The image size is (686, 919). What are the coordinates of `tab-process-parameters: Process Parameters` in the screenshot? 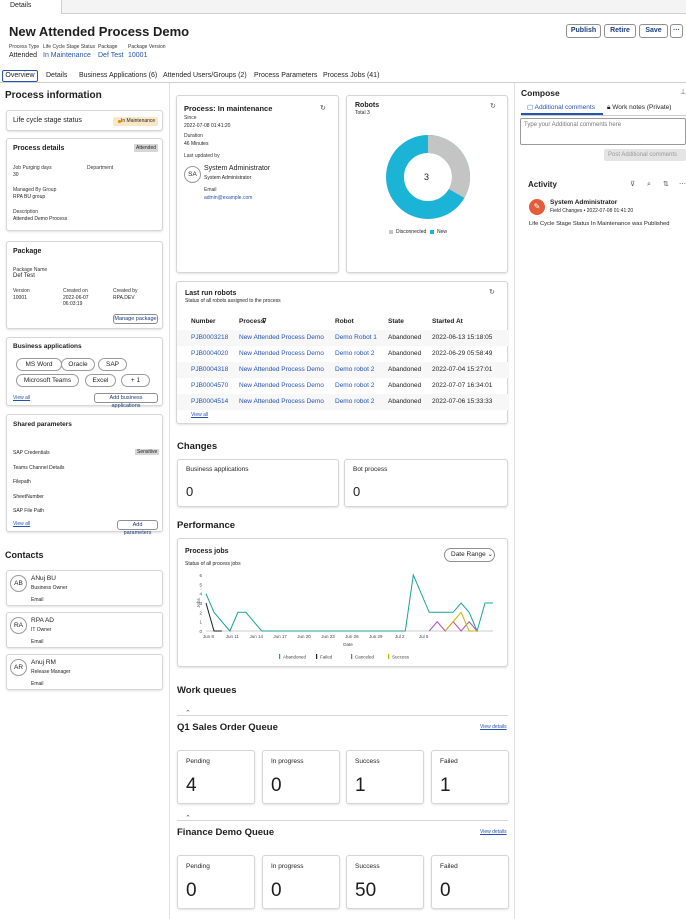 It's located at (285, 76).